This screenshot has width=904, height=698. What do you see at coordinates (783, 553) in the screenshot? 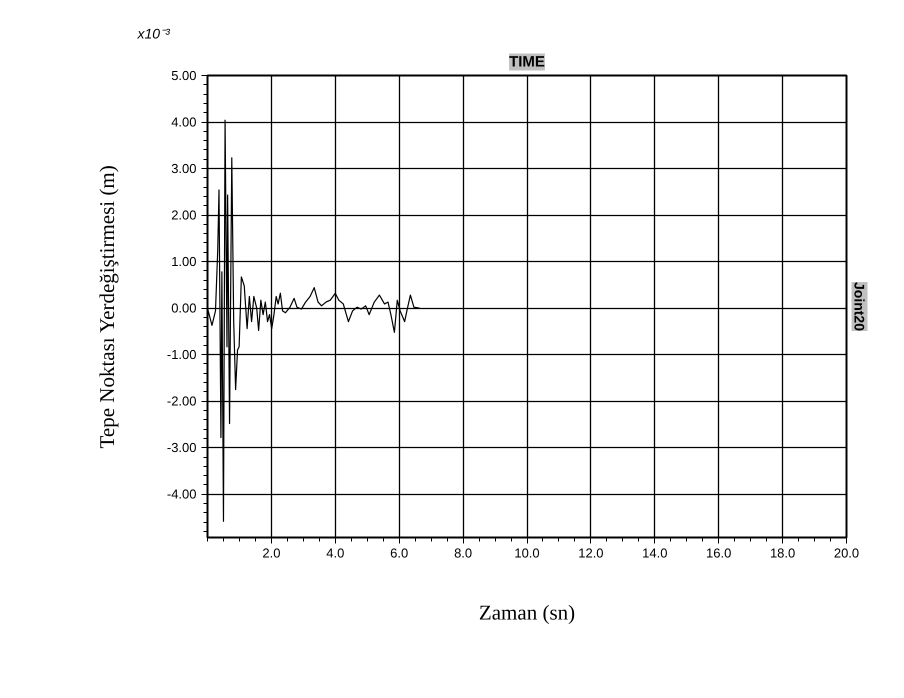
I see `x-tick-label: 18.0` at bounding box center [783, 553].